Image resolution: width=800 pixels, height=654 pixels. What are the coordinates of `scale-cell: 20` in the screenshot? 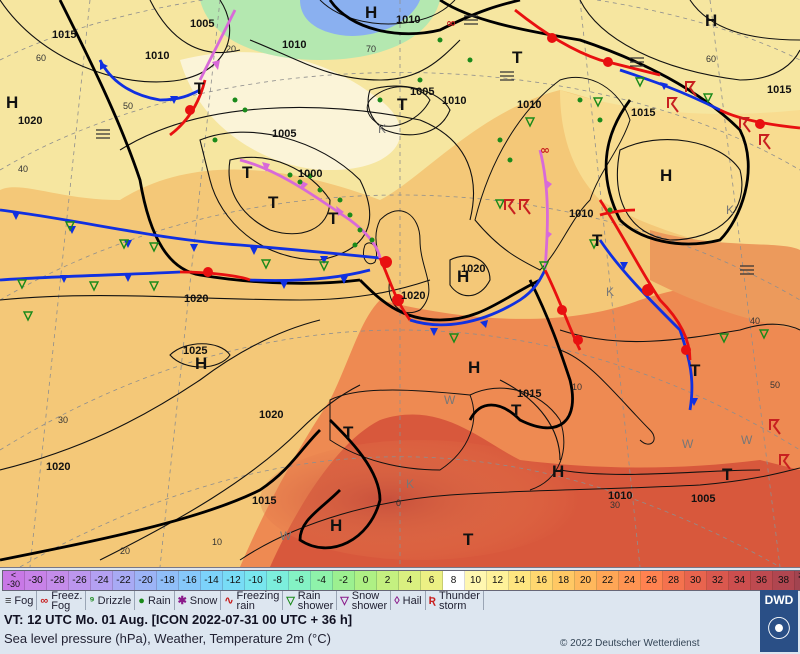 It's located at (586, 580).